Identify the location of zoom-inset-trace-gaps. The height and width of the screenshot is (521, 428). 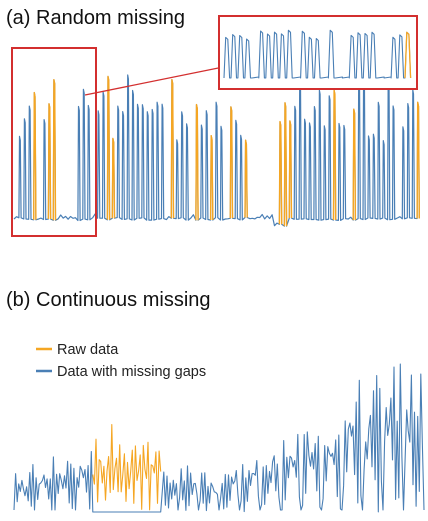
(317, 54).